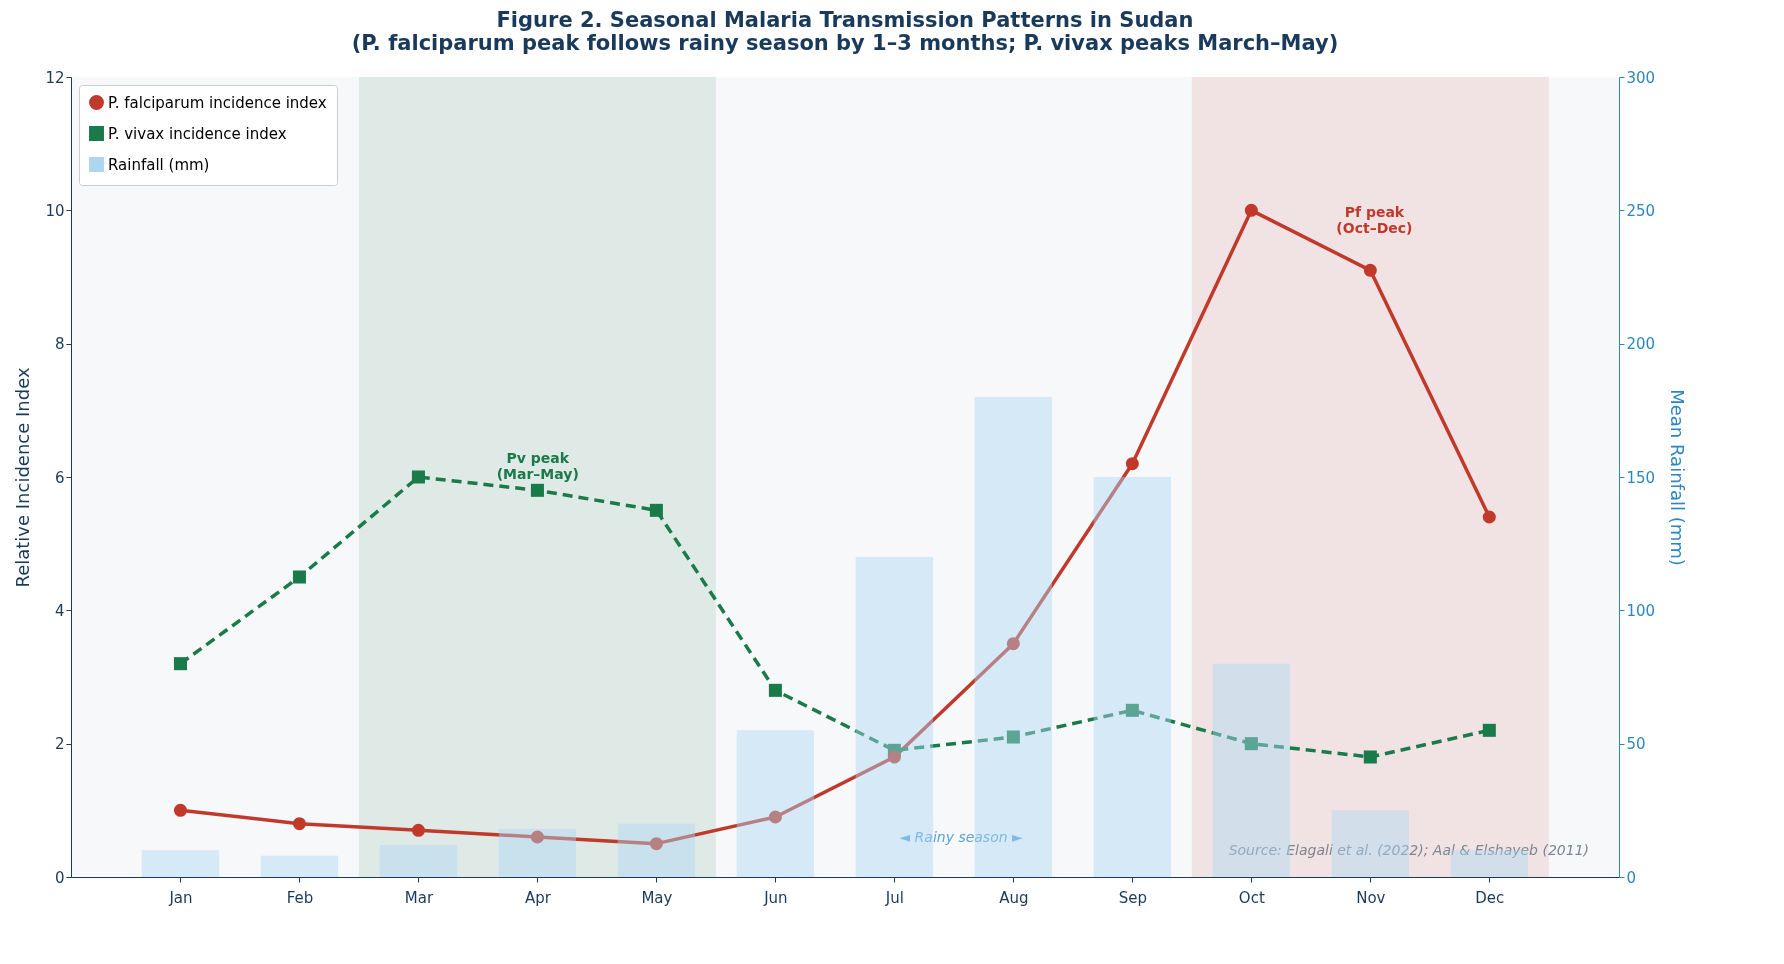  I want to click on legend-label: P. vivax incidence index, so click(197, 133).